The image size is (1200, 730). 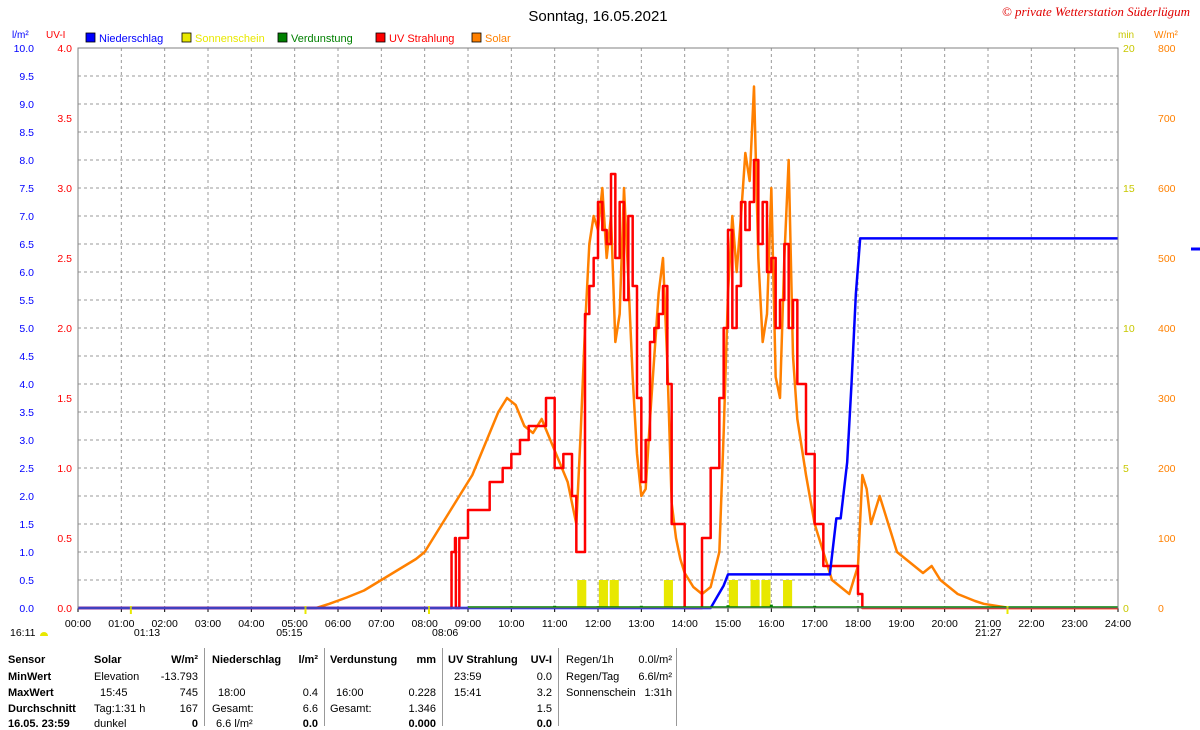 What do you see at coordinates (295, 624) in the screenshot?
I see `xtick-label-5: 05:00` at bounding box center [295, 624].